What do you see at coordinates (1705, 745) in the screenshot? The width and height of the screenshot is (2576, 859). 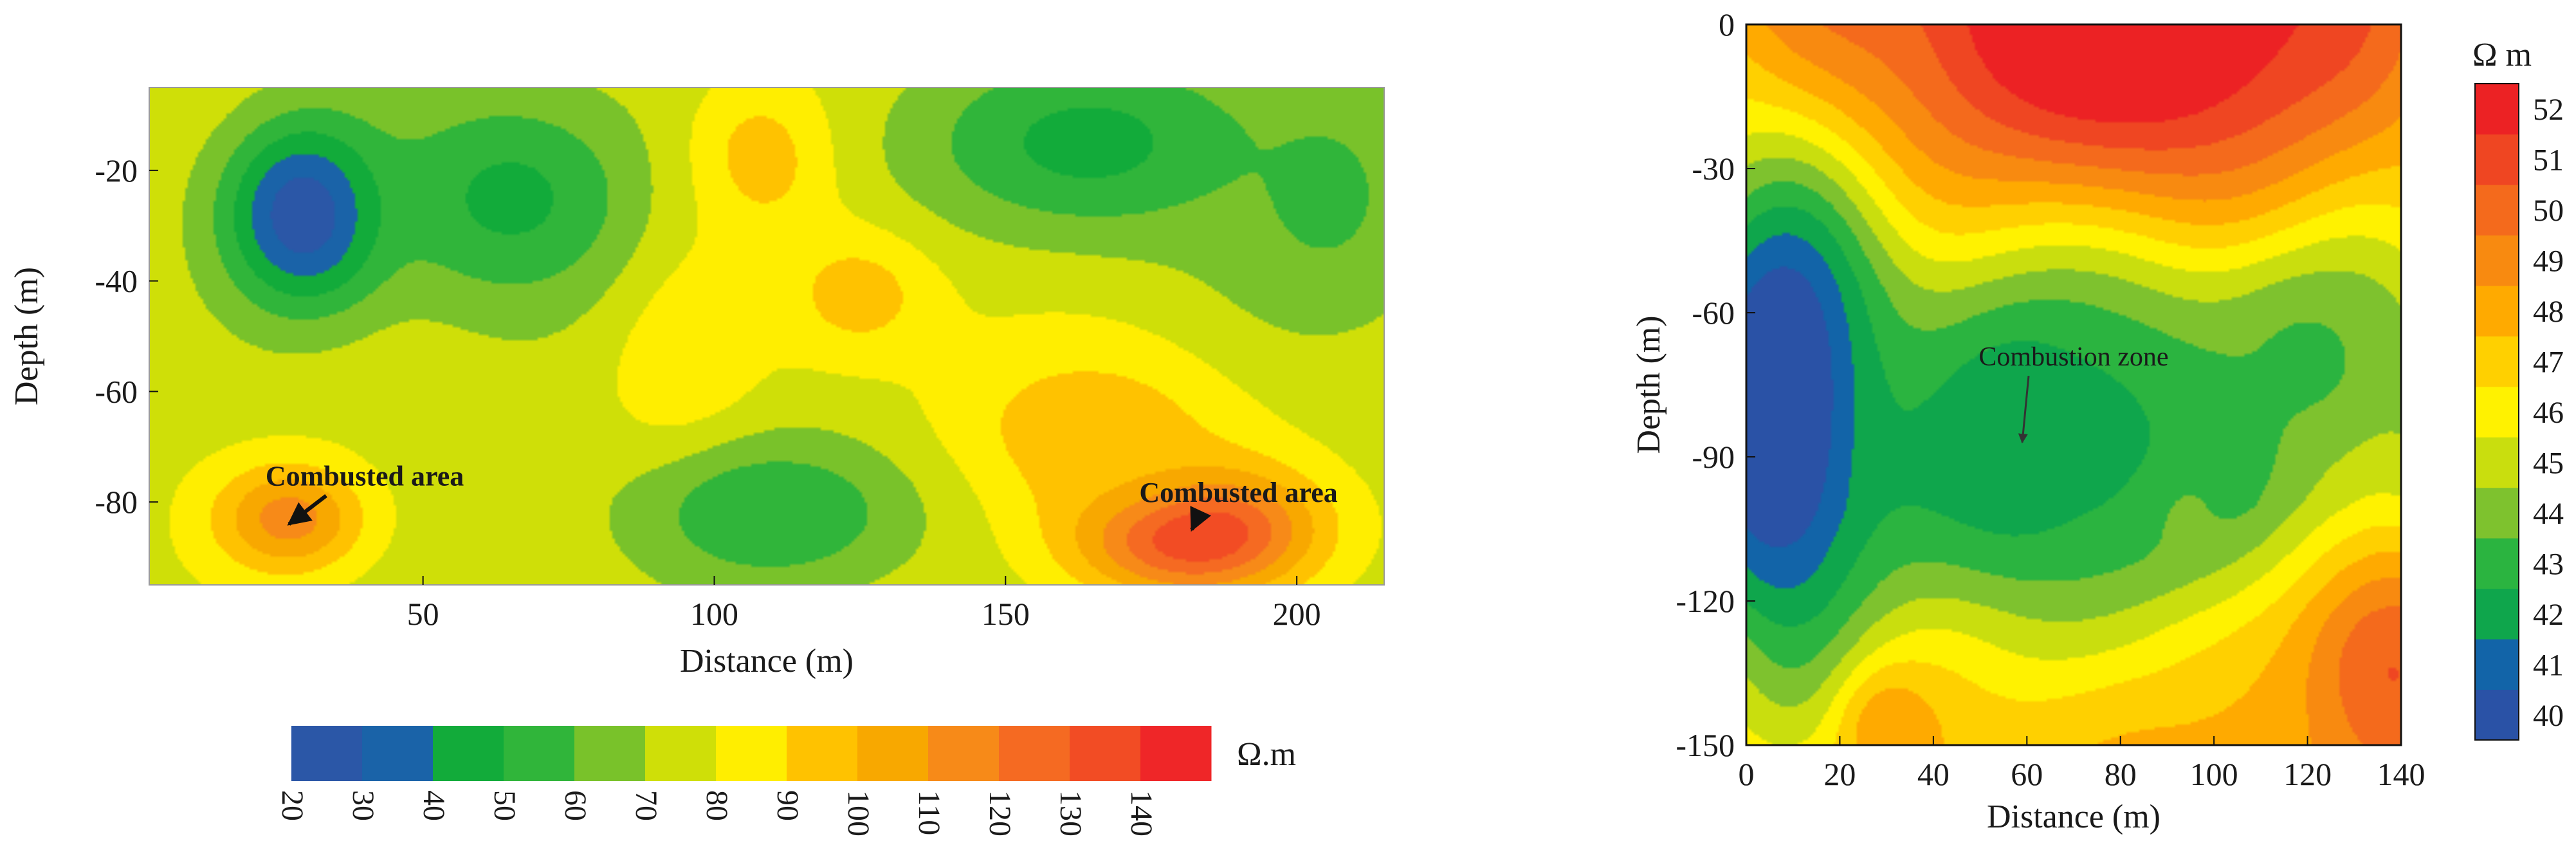 I see `y-tick-label: -150` at bounding box center [1705, 745].